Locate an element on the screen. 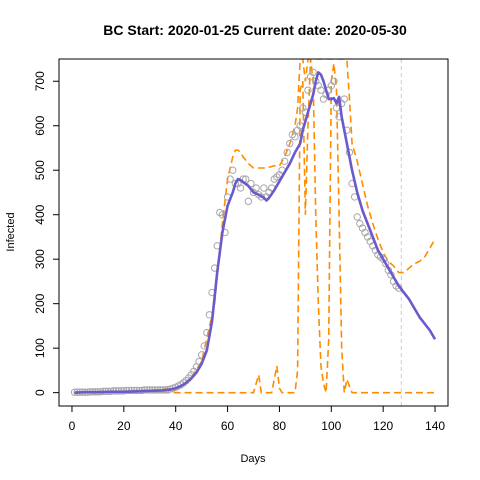  y-tick-label: 200 is located at coordinates (40, 303).